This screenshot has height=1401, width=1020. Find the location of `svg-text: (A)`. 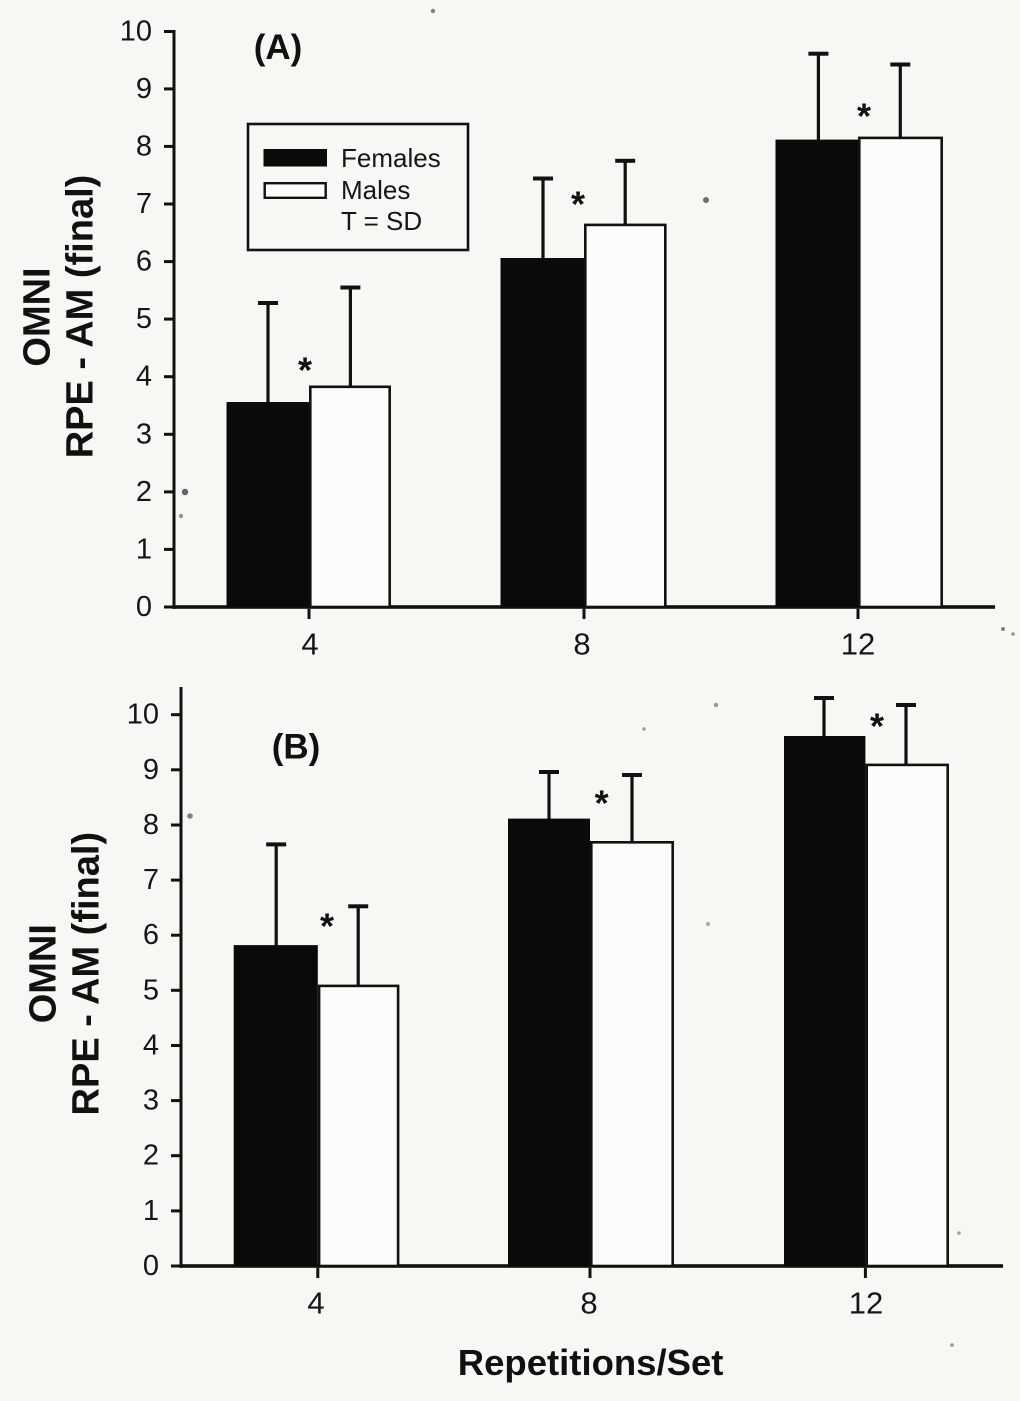

svg-text: (A) is located at coordinates (278, 47).